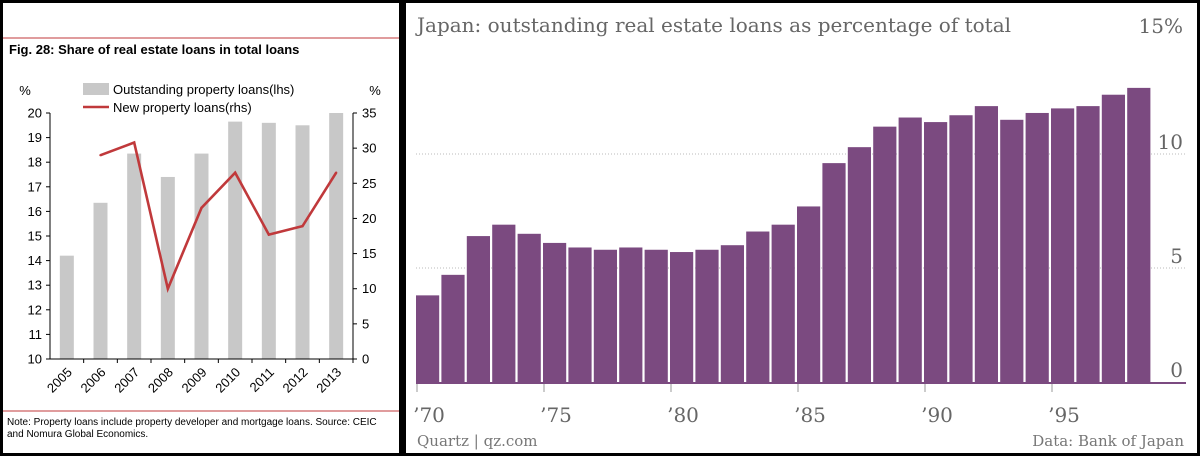  I want to click on bar-2010, so click(235, 240).